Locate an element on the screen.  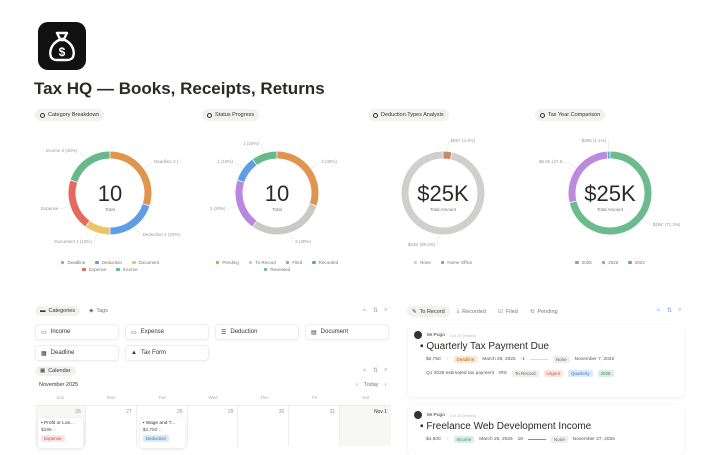
status-tab: ☑Filed is located at coordinates (508, 311).